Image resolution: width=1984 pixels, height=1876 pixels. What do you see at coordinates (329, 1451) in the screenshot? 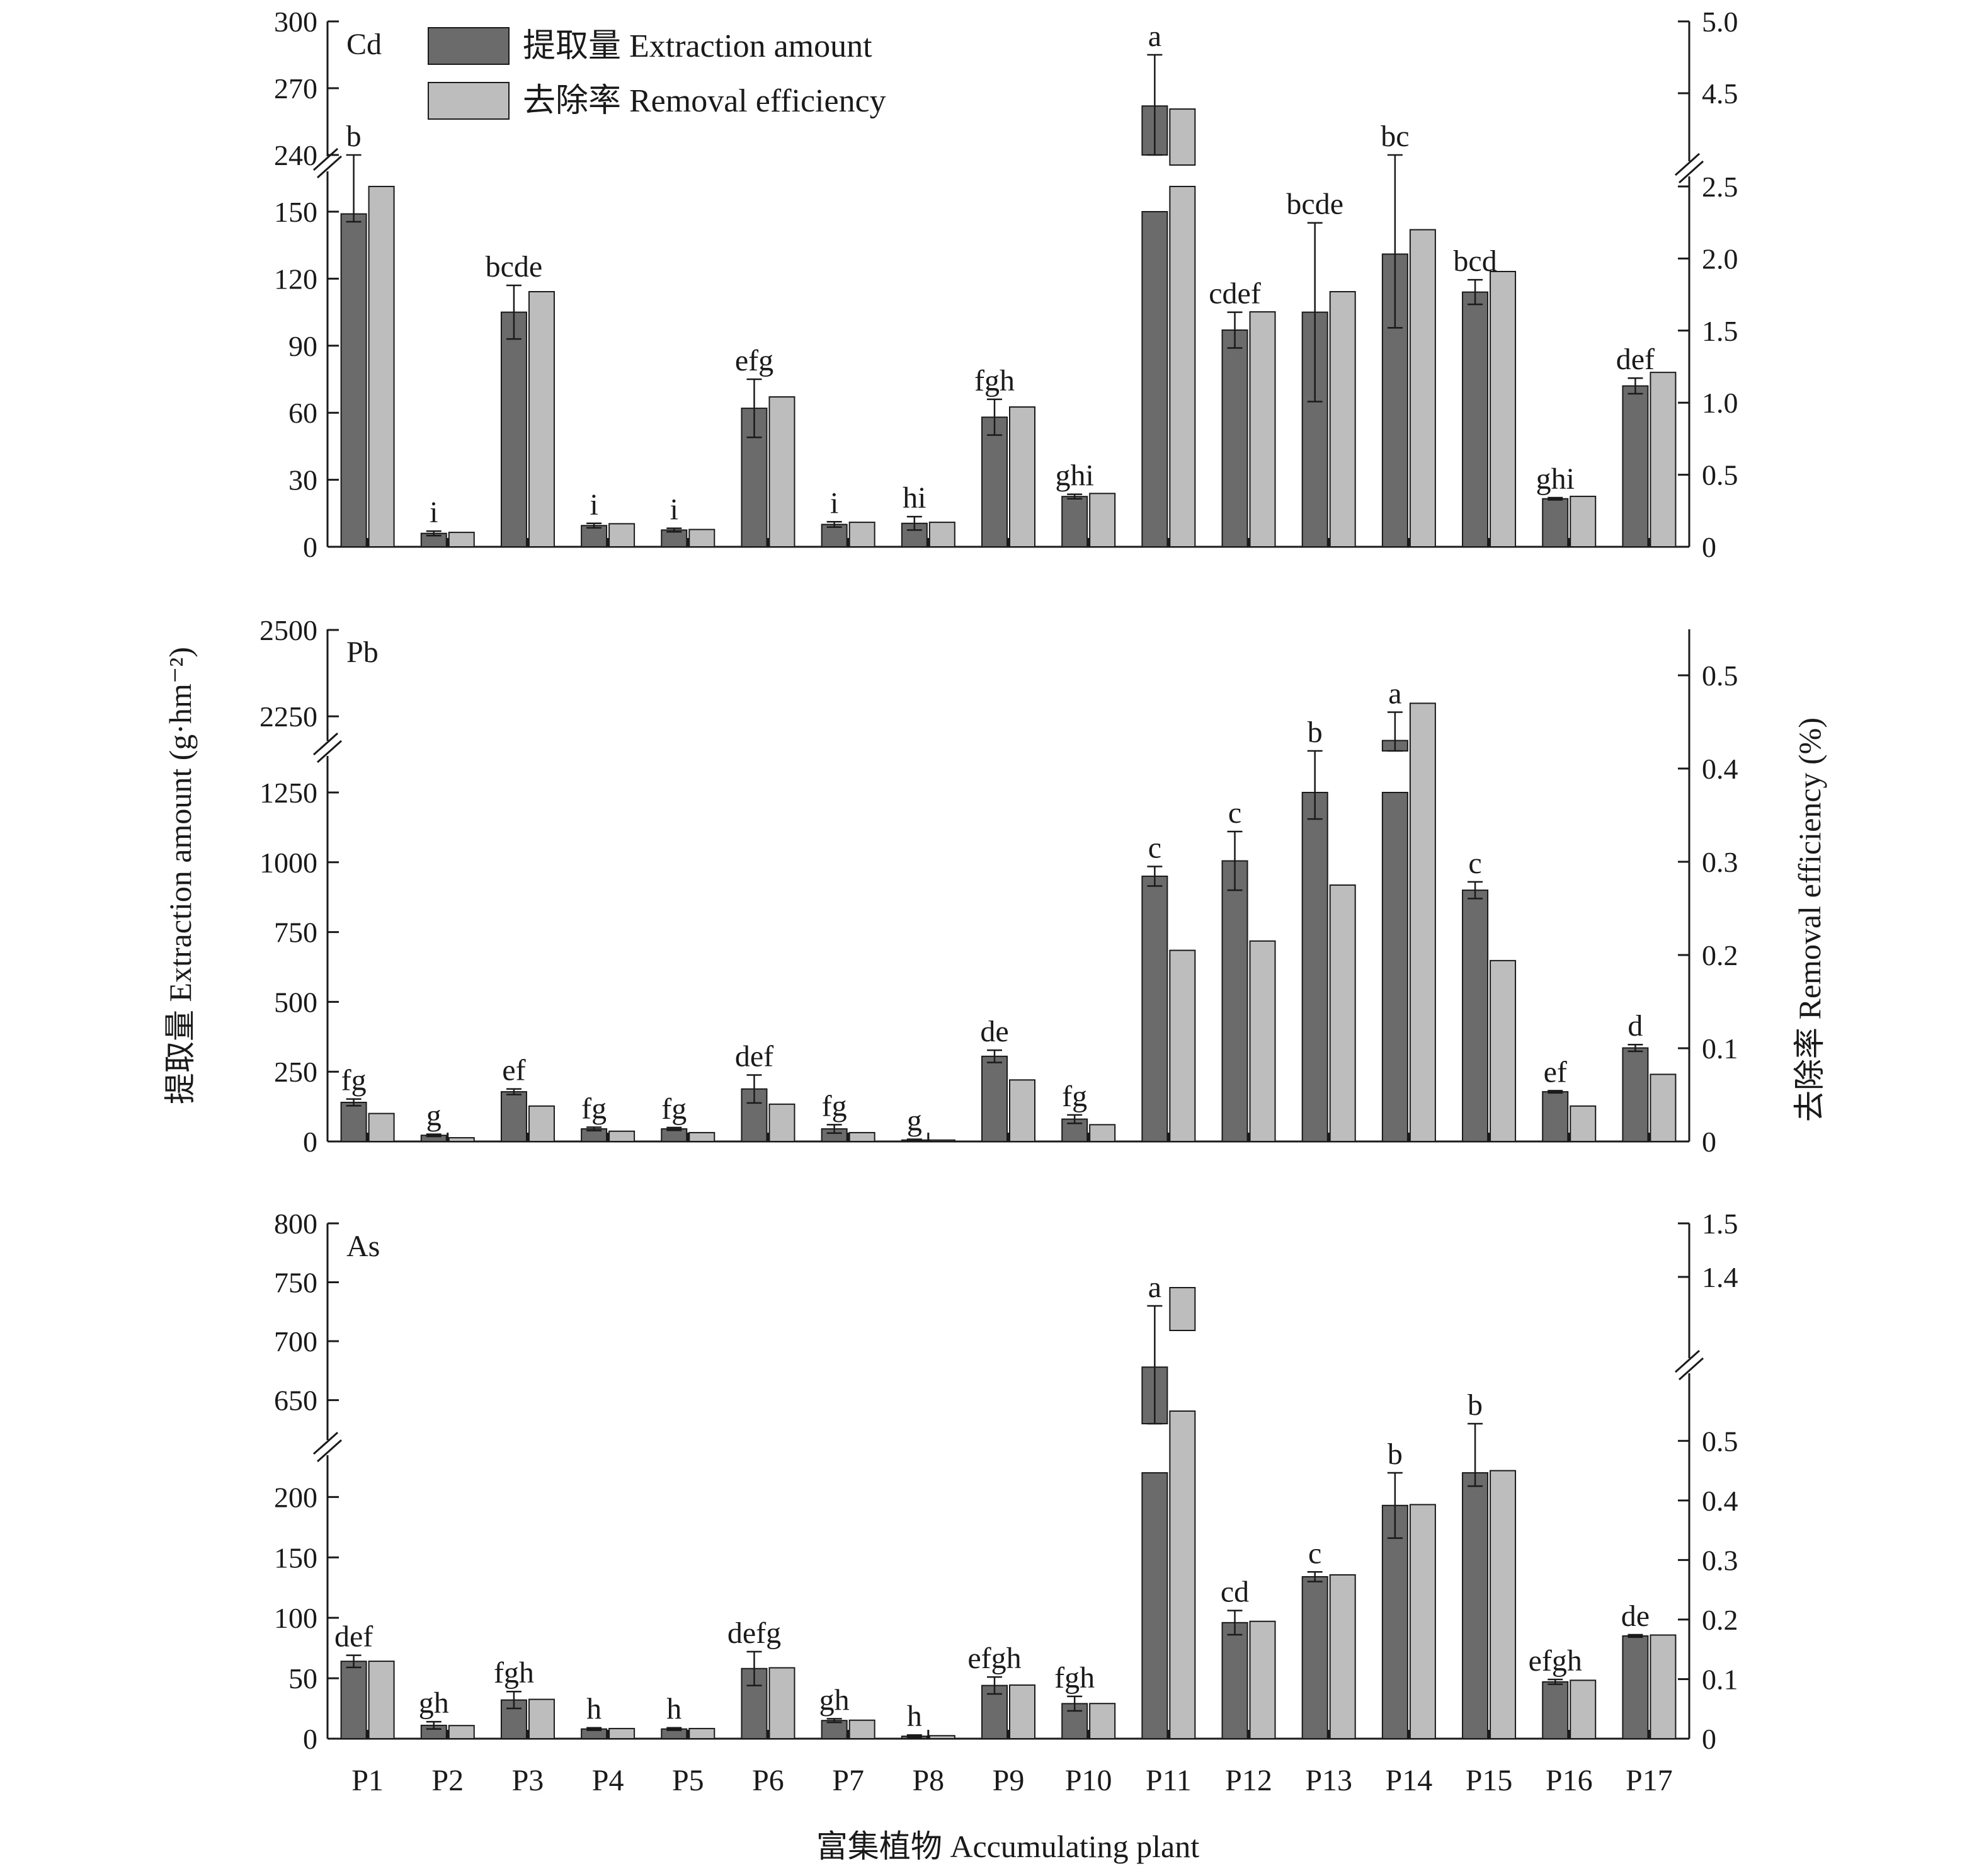
I see `panel-as-left-axis-break-stroke-b` at bounding box center [329, 1451].